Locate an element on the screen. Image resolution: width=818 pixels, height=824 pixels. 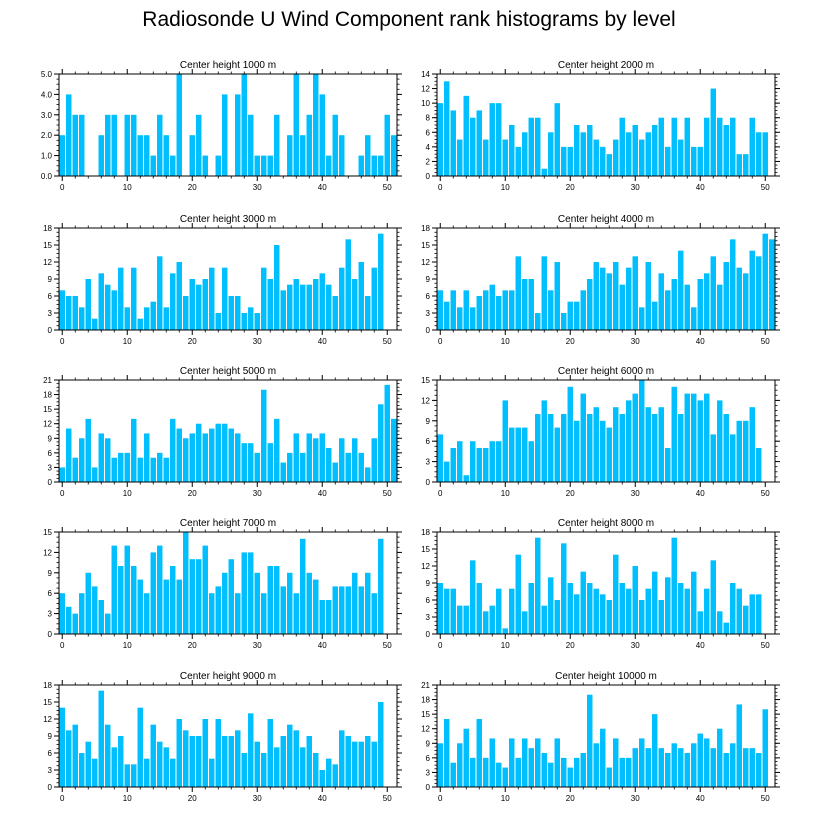
x-tick-label: 40 is located at coordinates (322, 493).